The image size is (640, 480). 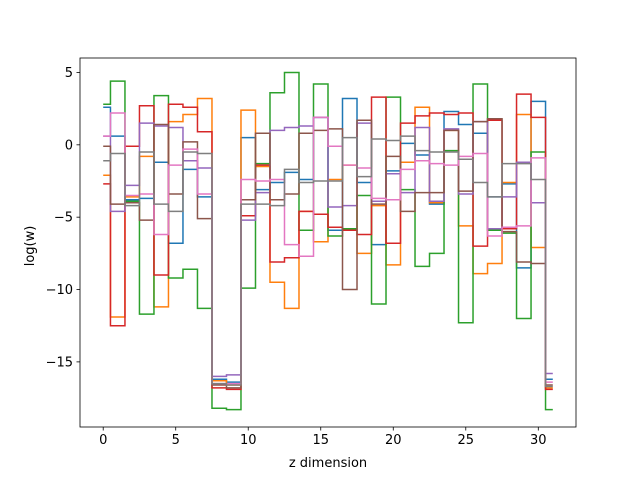 I want to click on x-tick-label: 15, so click(x=320, y=440).